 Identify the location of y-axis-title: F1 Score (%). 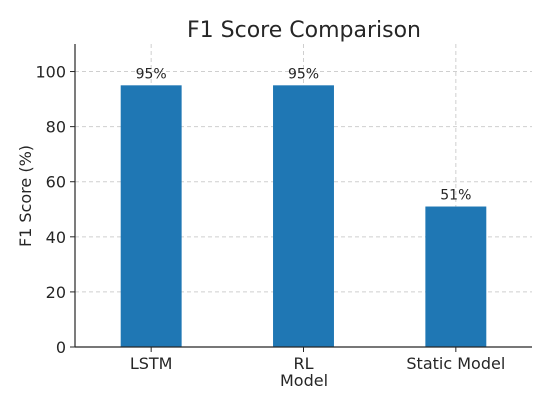
(25, 196).